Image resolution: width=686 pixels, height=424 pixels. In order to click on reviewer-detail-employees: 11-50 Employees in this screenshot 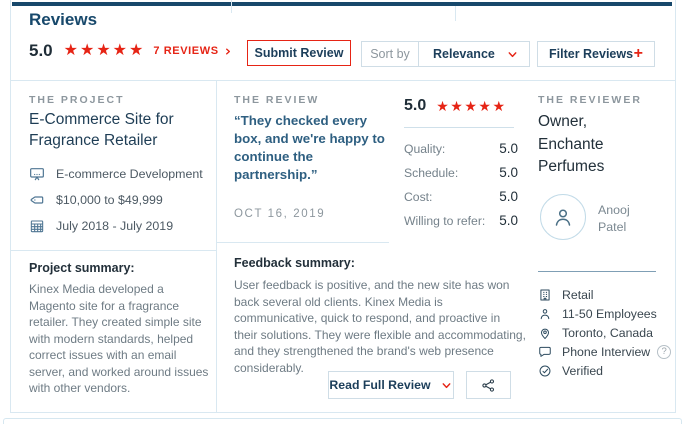, I will do `click(604, 313)`.